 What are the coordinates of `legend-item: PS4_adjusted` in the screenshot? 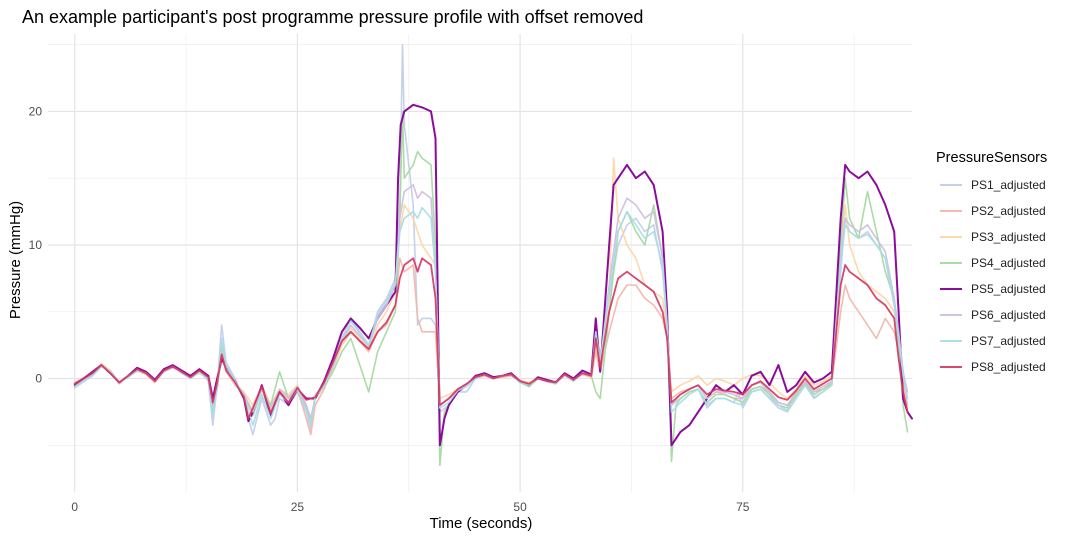 It's located at (993, 263).